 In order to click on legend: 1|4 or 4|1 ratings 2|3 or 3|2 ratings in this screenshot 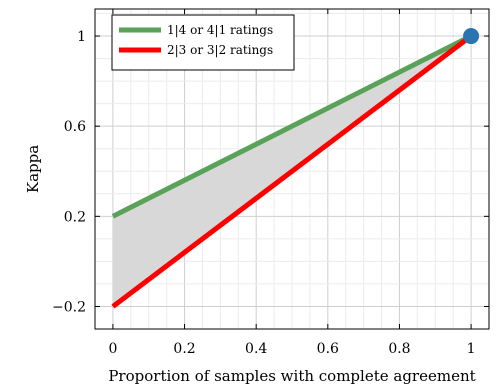, I will do `click(203, 42)`.